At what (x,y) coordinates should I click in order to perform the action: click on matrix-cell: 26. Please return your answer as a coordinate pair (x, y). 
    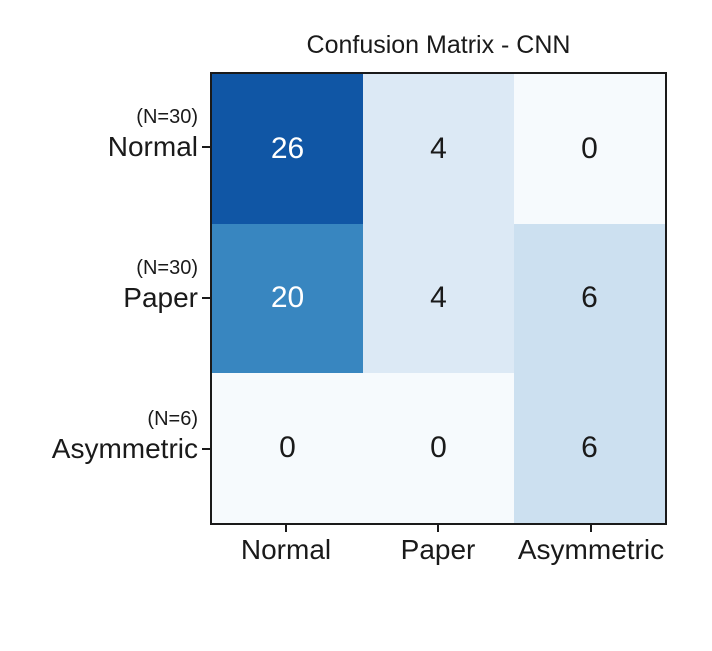
    Looking at the image, I should click on (287, 149).